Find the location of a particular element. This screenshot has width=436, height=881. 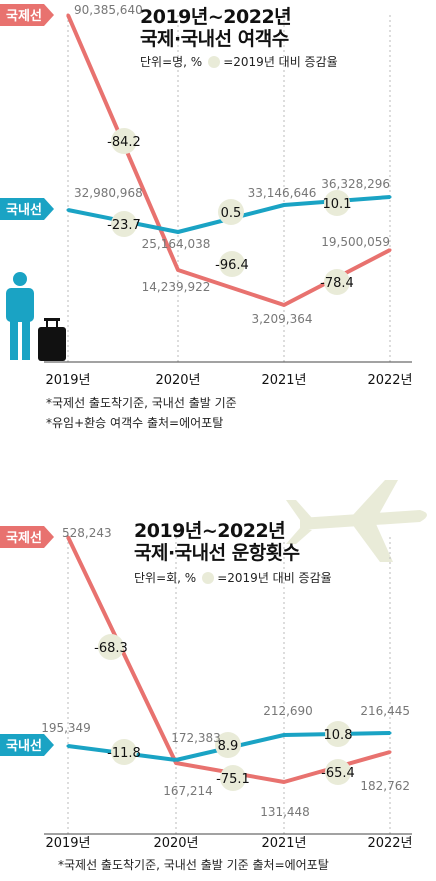

unit-legend: 단위=회, % =2019년 대비 증감율 is located at coordinates (233, 577).